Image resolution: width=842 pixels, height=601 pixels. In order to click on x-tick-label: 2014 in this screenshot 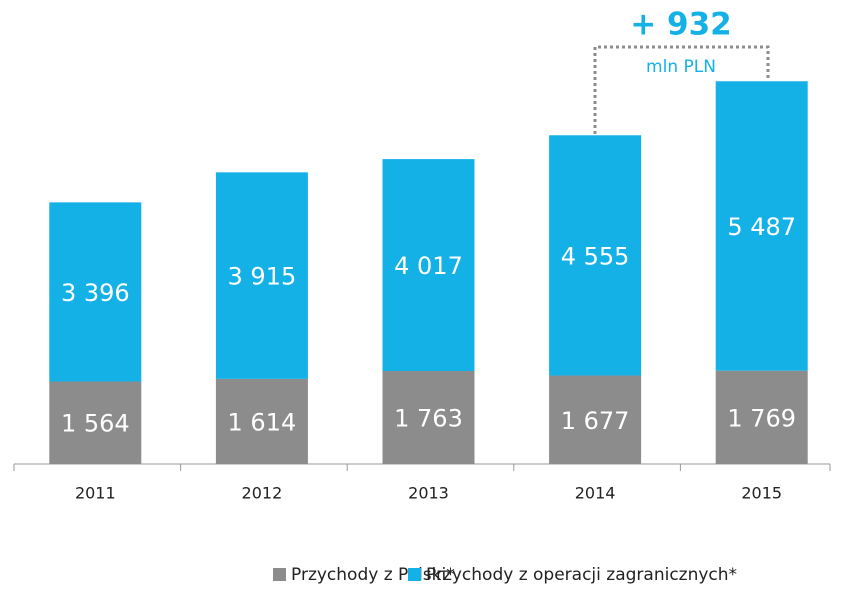, I will do `click(595, 493)`.